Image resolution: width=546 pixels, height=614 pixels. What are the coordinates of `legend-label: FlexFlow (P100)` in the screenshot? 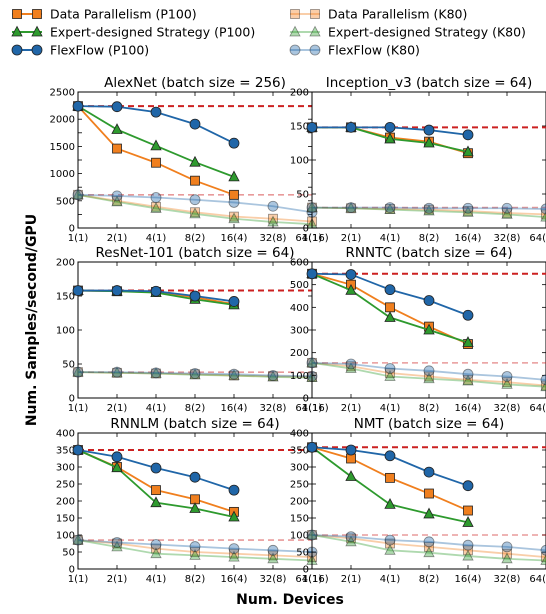 It's located at (99, 50).